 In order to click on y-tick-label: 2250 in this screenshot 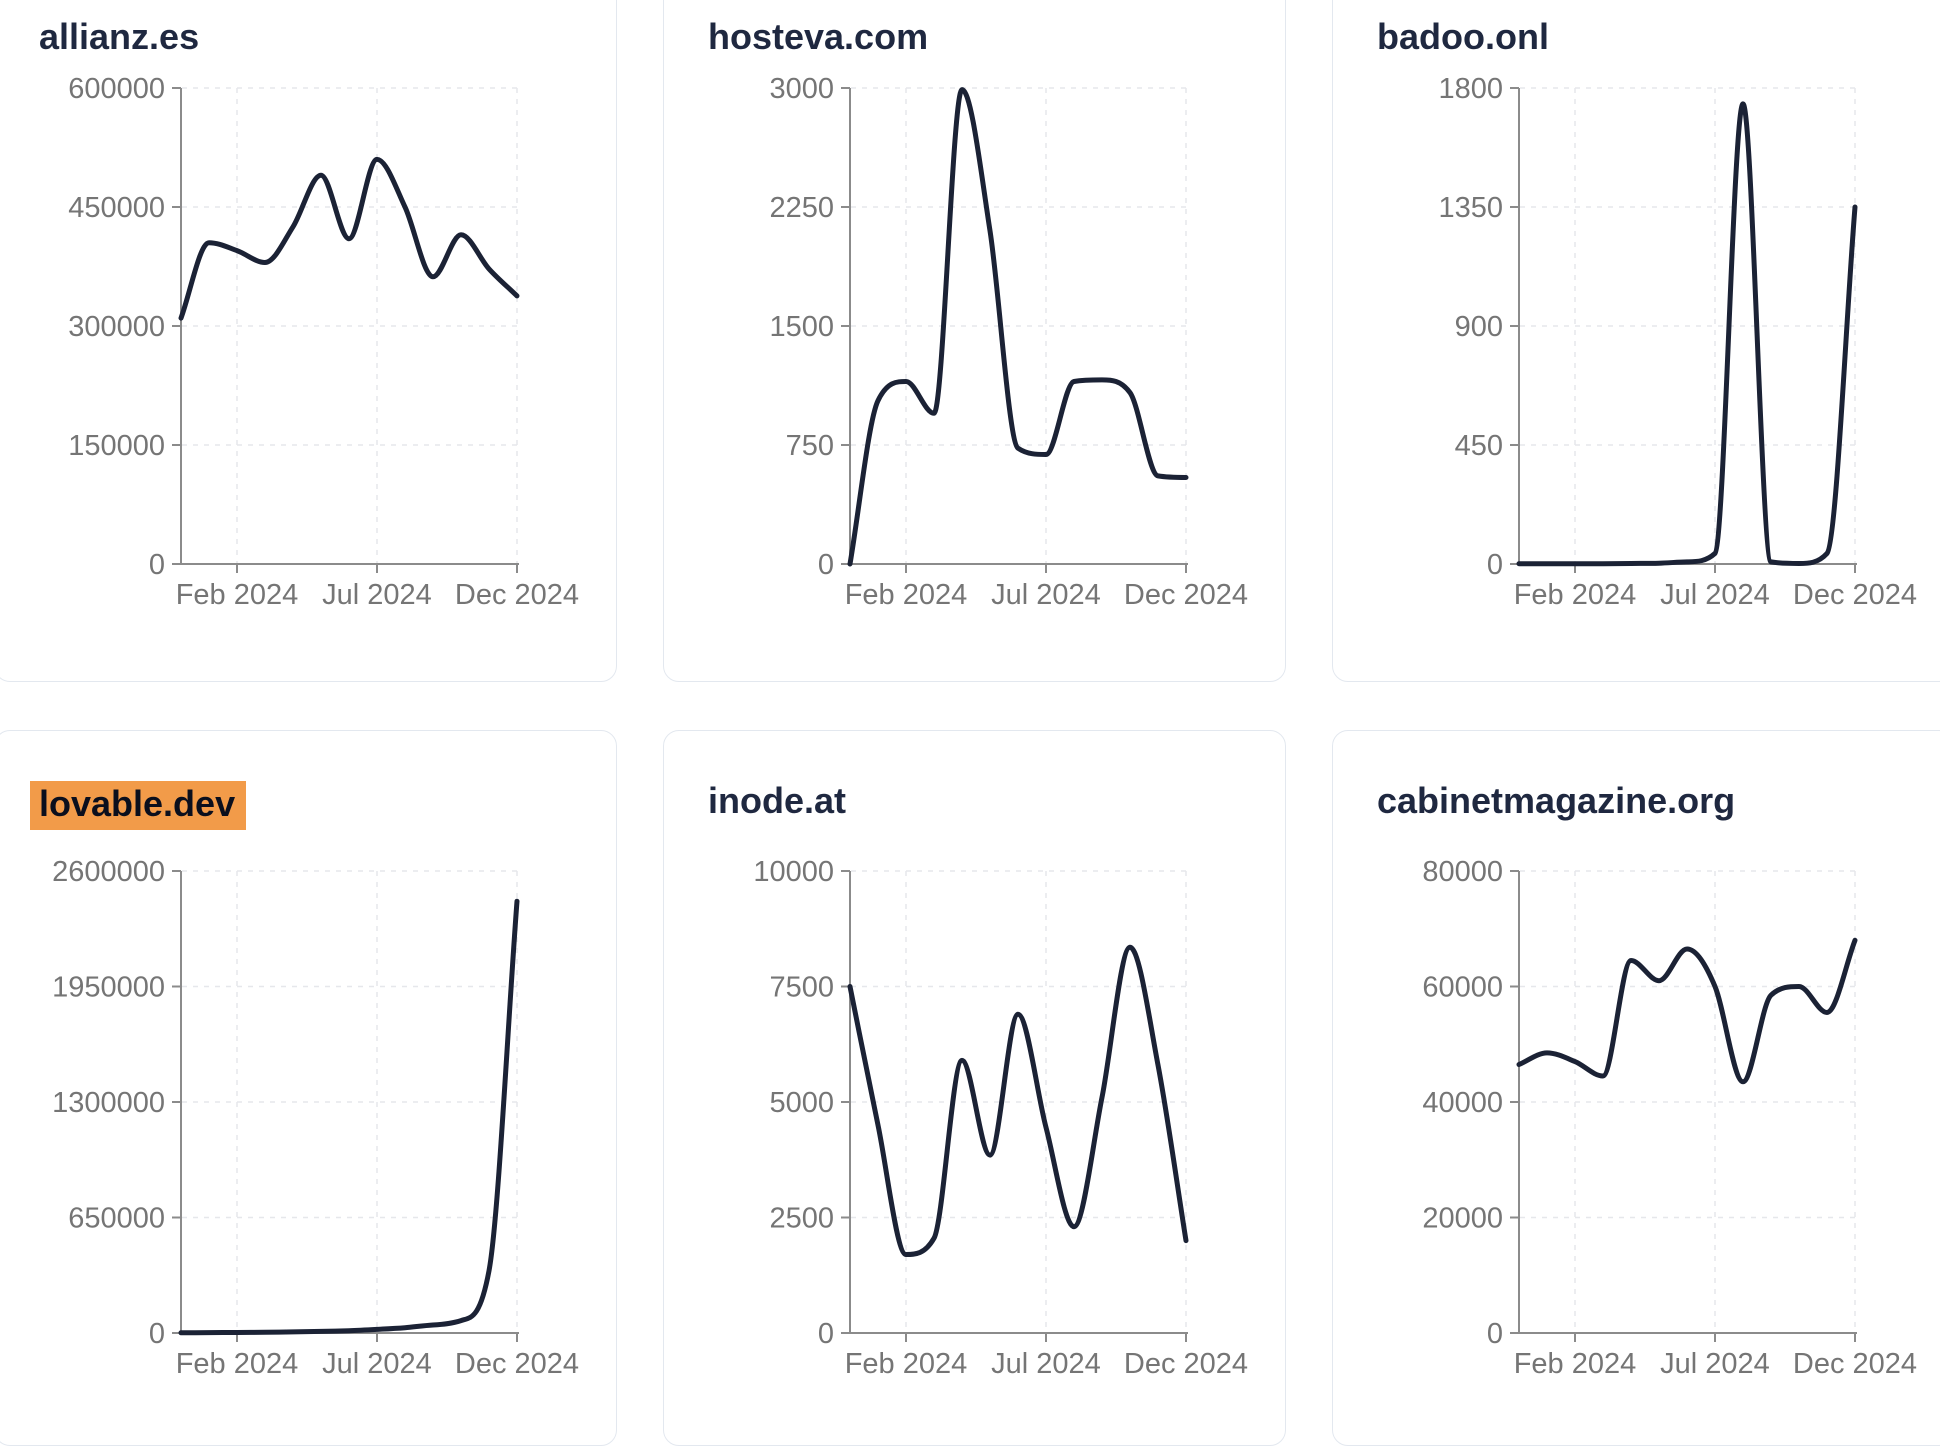, I will do `click(801, 208)`.